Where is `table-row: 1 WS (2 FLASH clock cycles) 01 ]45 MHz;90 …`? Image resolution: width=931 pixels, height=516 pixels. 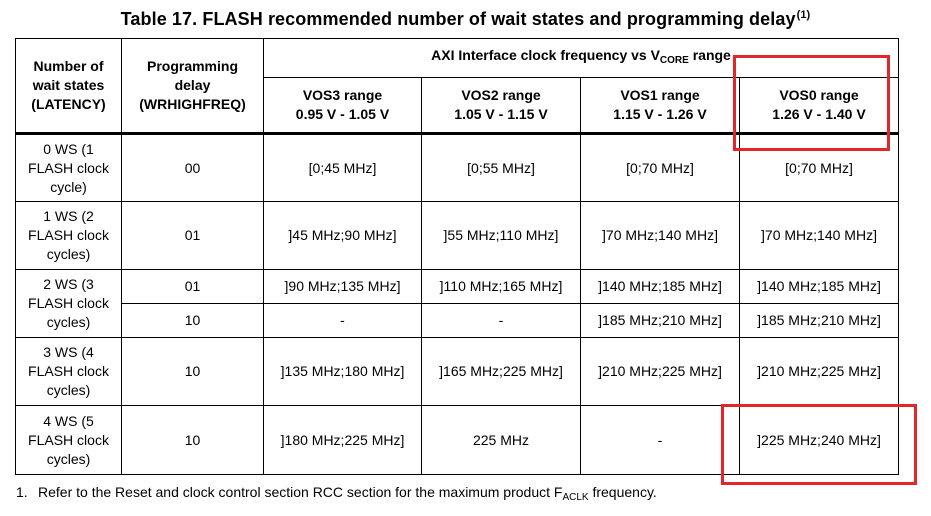
table-row: 1 WS (2 FLASH clock cycles) 01 ]45 MHz;90 … is located at coordinates (457, 235).